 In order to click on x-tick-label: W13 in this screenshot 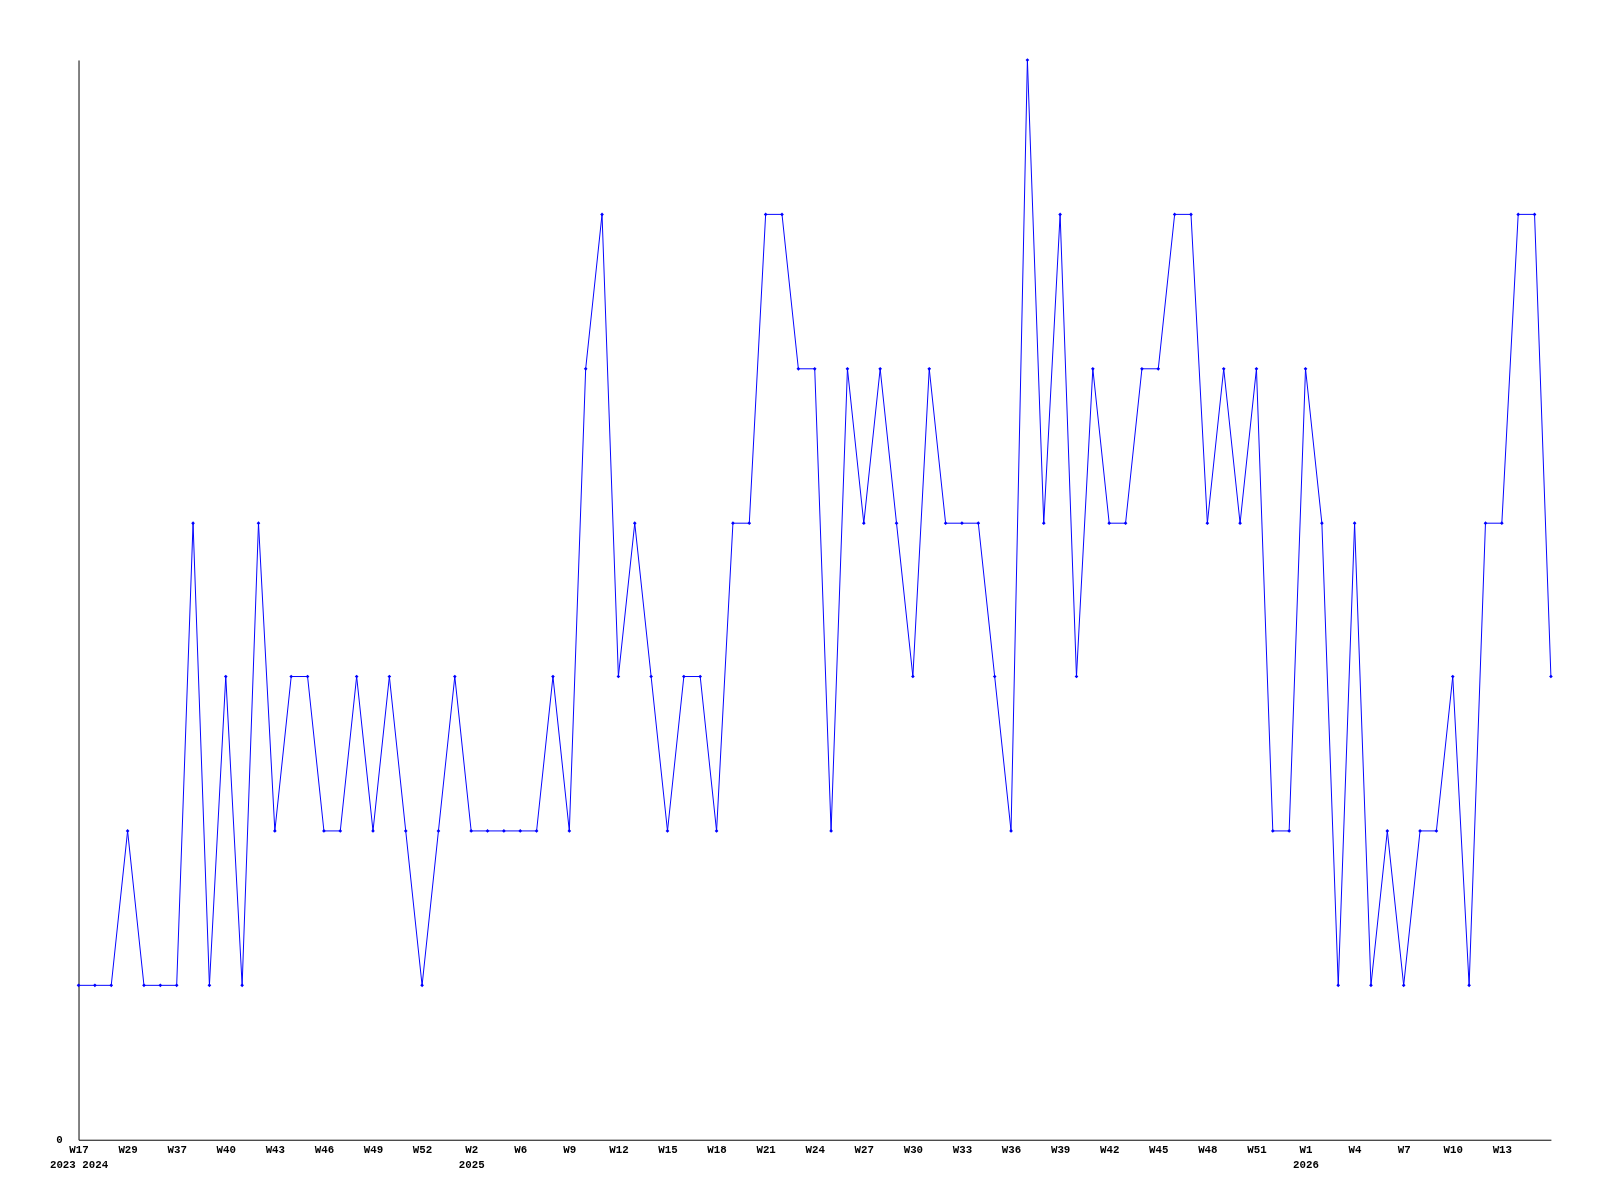, I will do `click(1502, 1149)`.